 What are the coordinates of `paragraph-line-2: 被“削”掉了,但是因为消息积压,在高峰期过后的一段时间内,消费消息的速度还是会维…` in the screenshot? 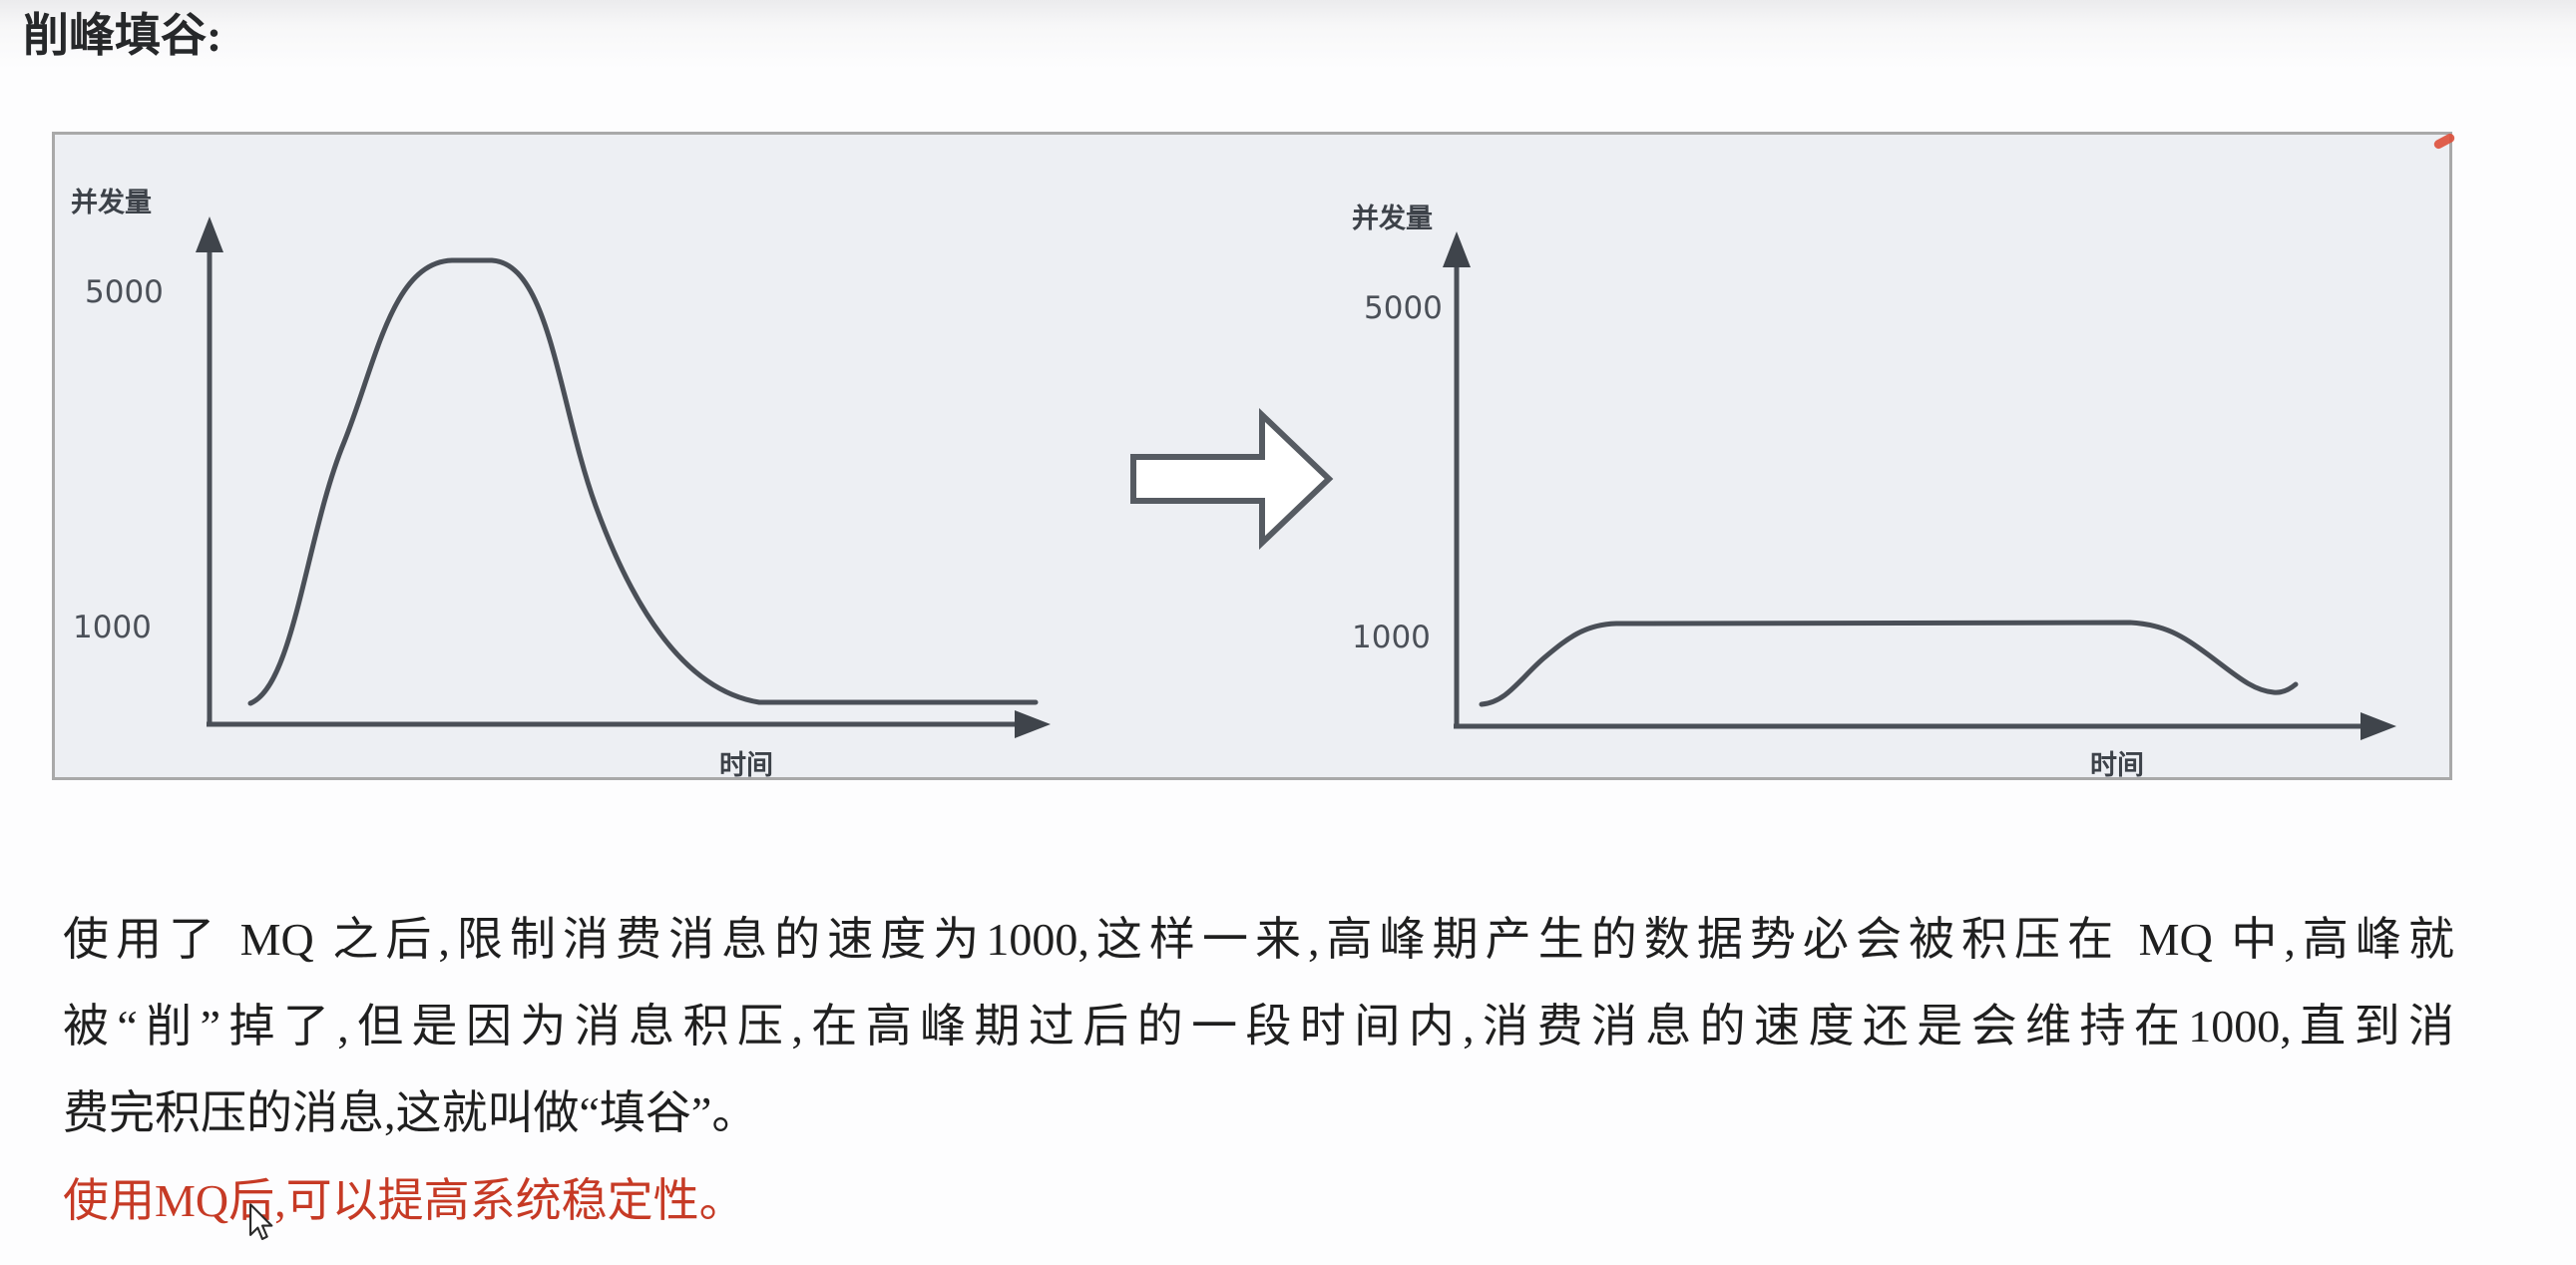 It's located at (1258, 1026).